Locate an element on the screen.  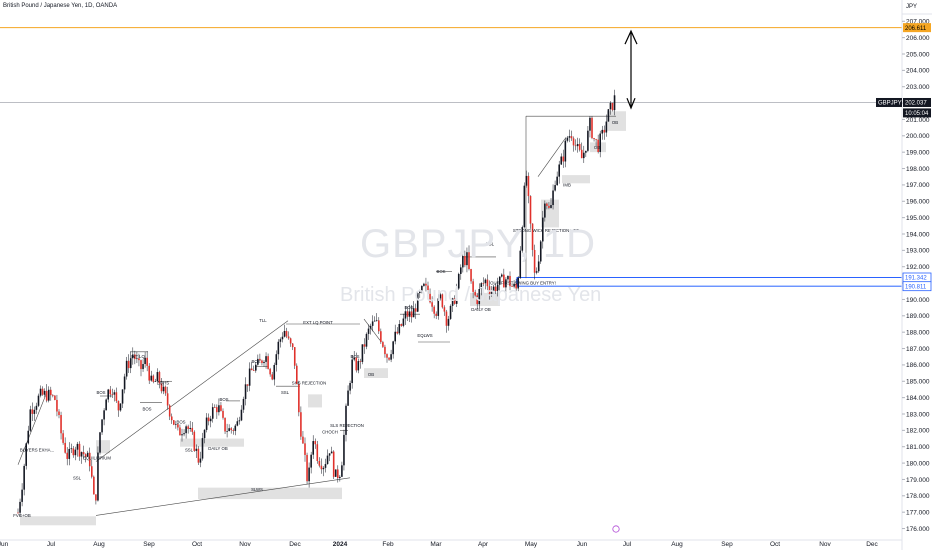
annotation-label: EQHS is located at coordinates (163, 382).